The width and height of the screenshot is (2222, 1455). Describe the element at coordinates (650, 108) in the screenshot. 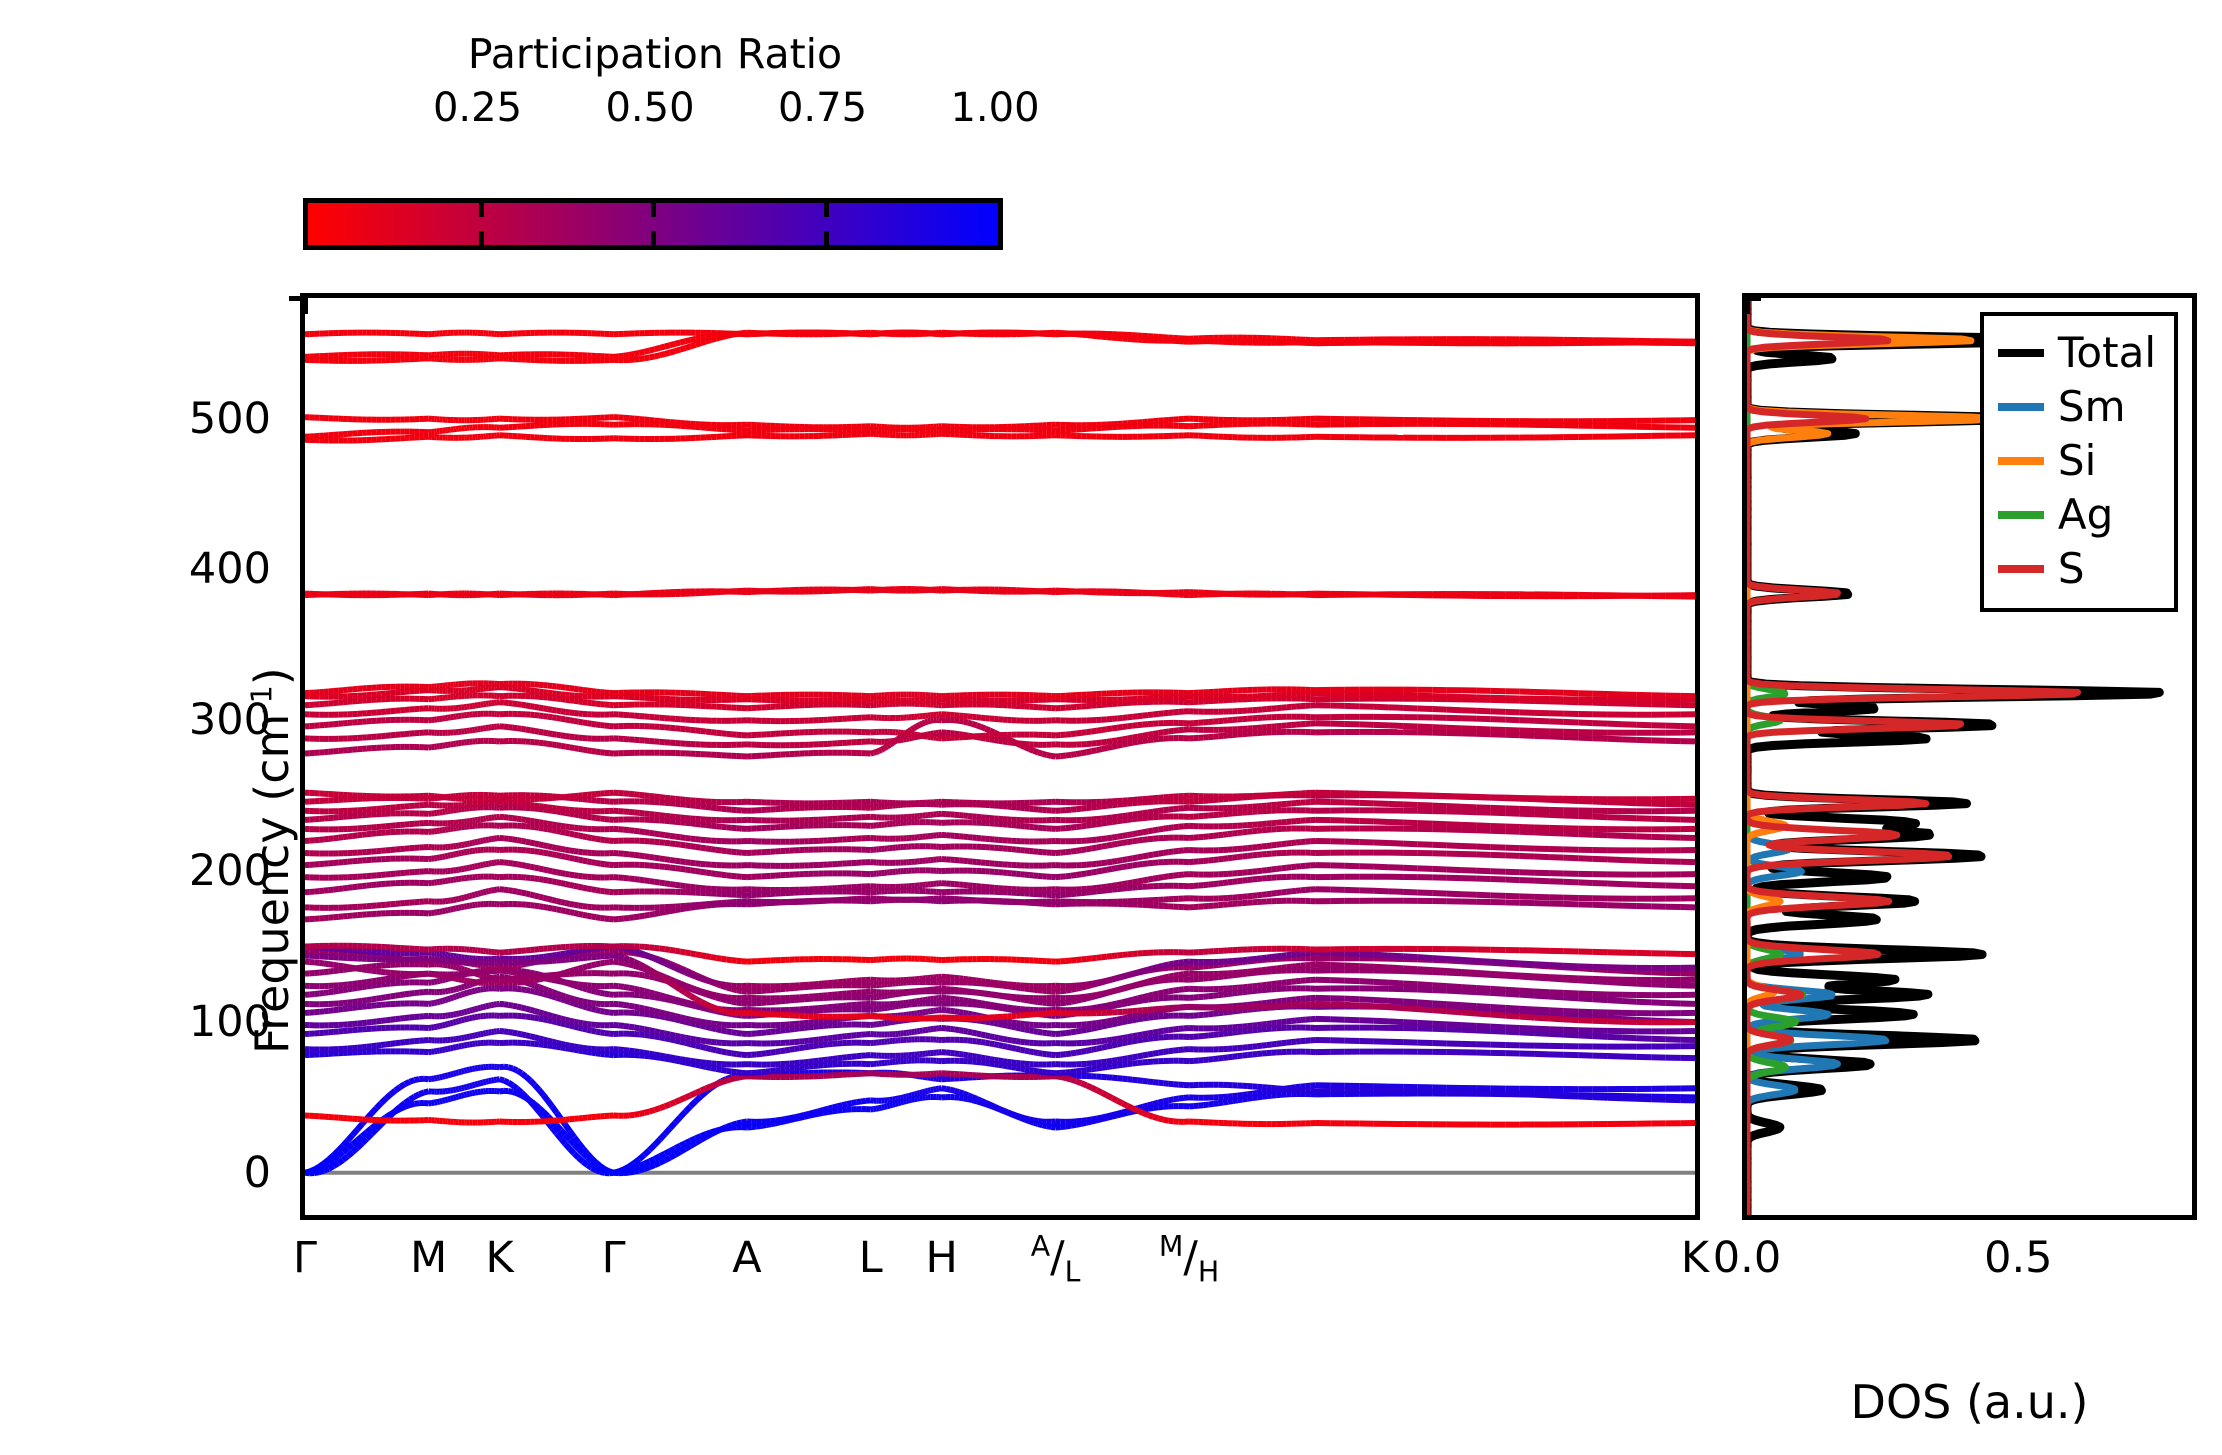

I see `colorbar-tick-label: 0.50` at that location.